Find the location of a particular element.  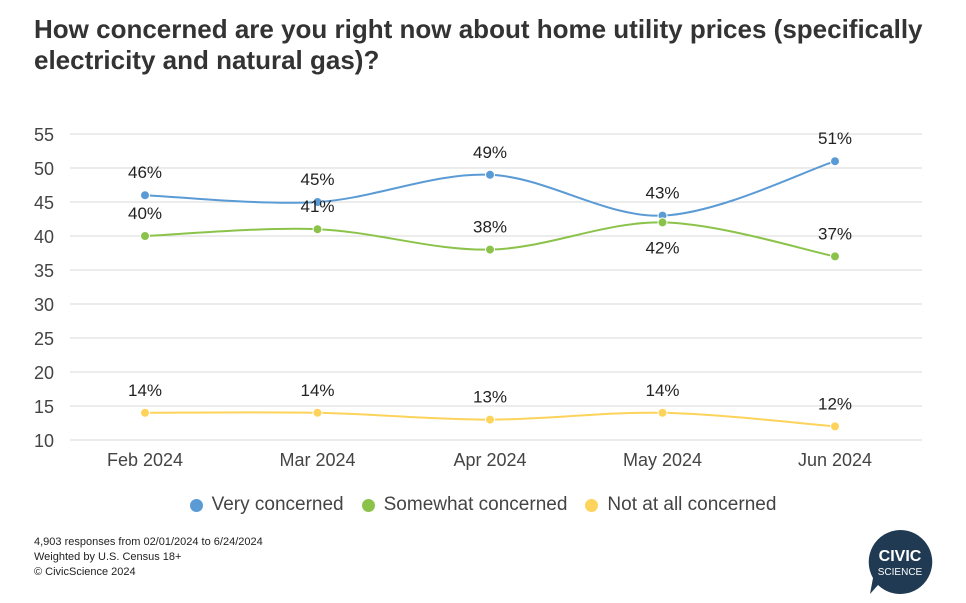

data-label: 41% is located at coordinates (317, 206).